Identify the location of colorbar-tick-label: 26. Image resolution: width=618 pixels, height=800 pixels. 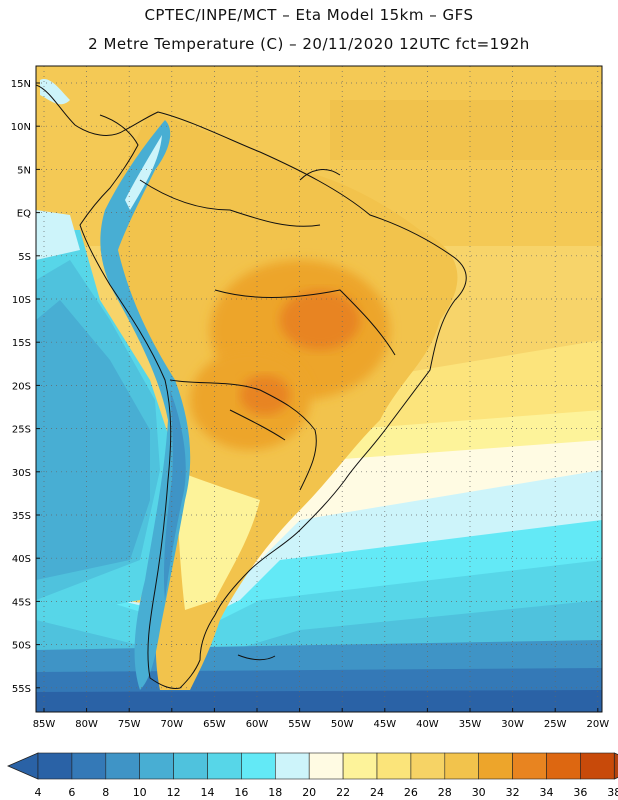
(411, 792).